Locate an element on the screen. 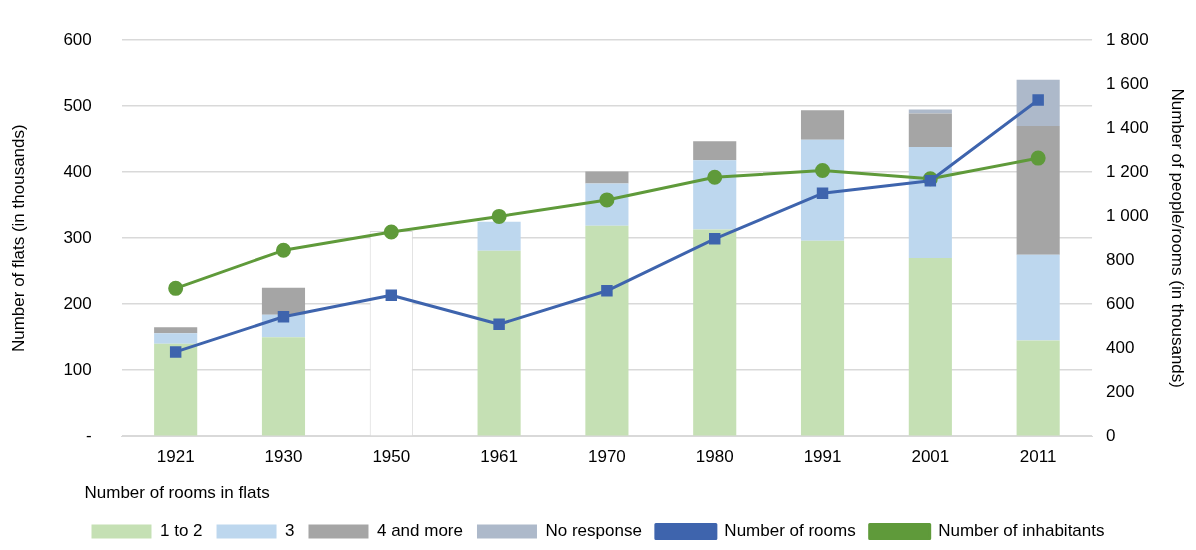 The width and height of the screenshot is (1196, 550). x-tick-label: 1930 is located at coordinates (283, 457).